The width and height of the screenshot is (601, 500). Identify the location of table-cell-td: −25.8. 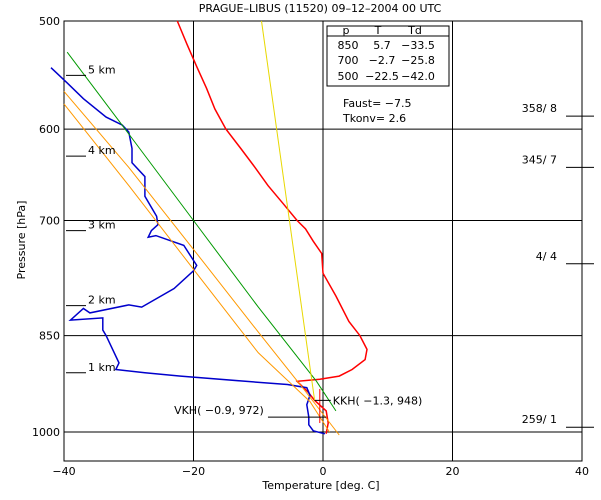
(418, 60).